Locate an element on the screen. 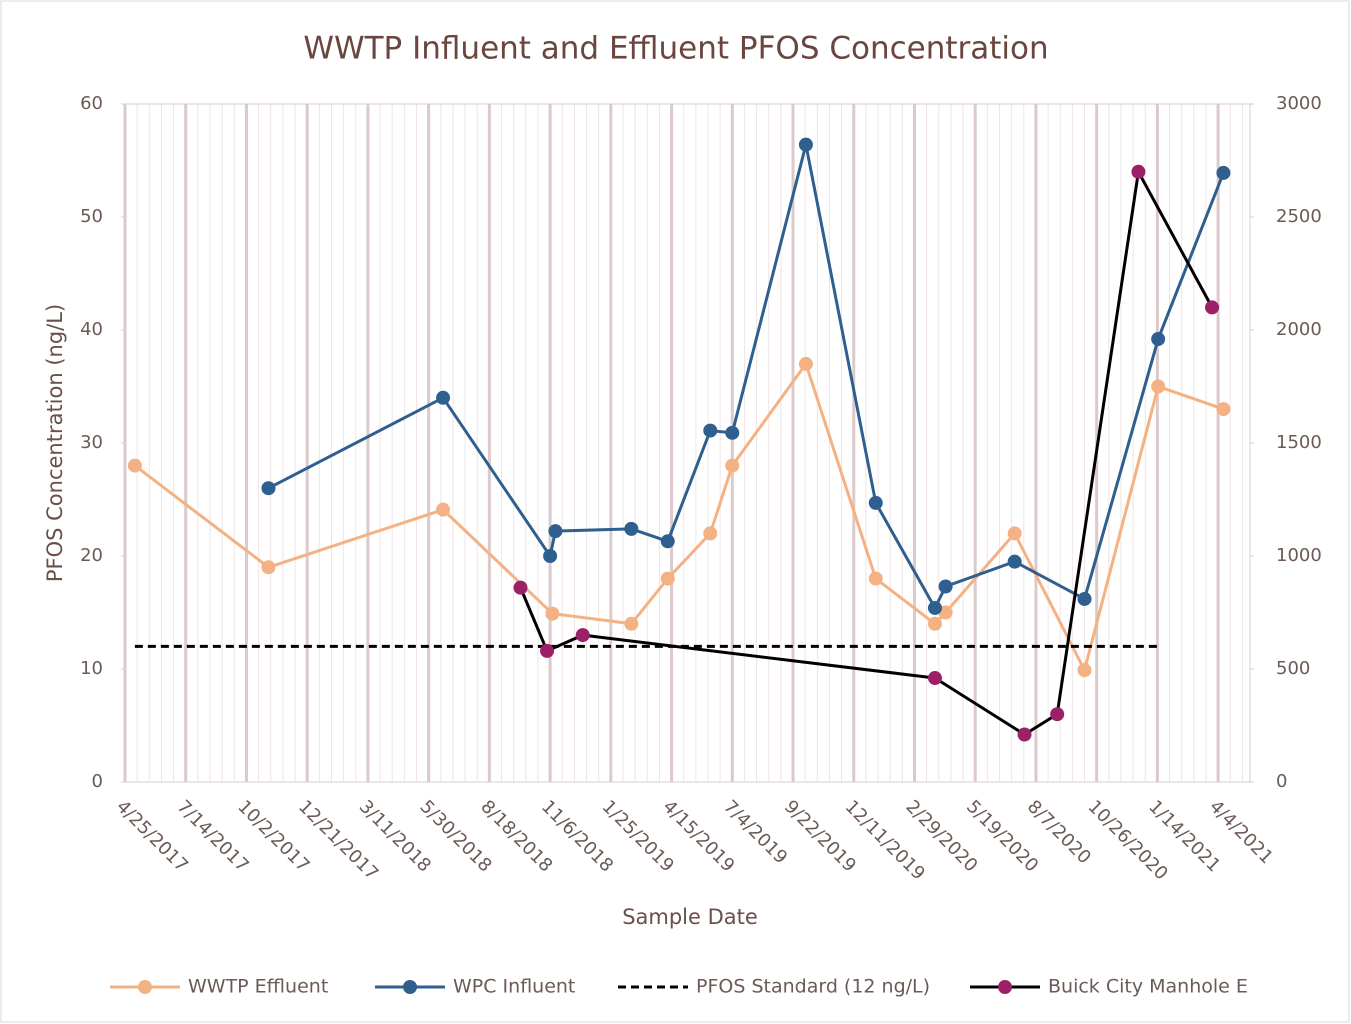 The height and width of the screenshot is (1024, 1351). y2-tick-label: 0 is located at coordinates (1281, 781).